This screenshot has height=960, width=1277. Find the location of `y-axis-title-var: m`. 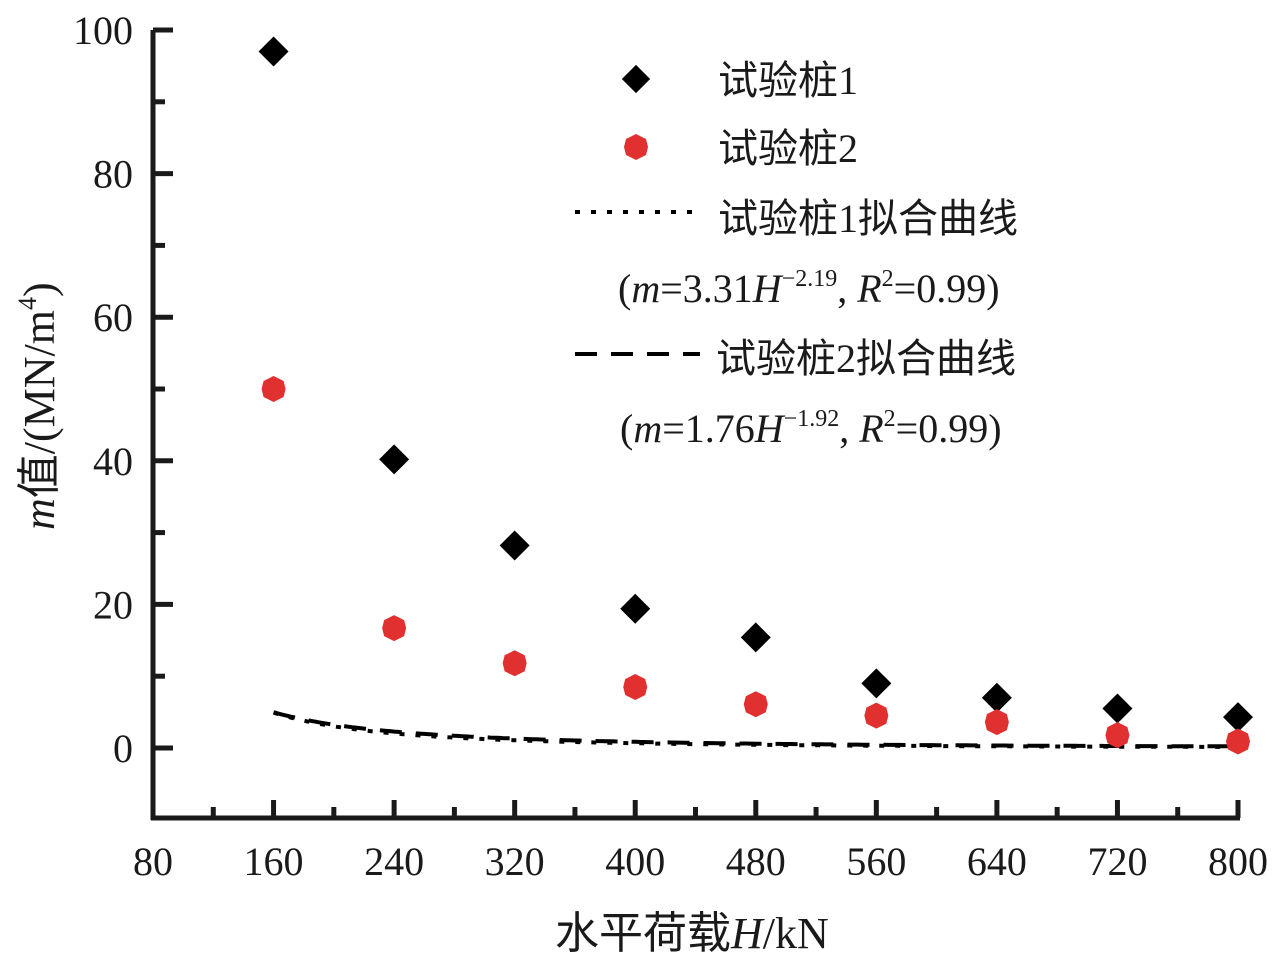

y-axis-title-var: m is located at coordinates (39, 514).